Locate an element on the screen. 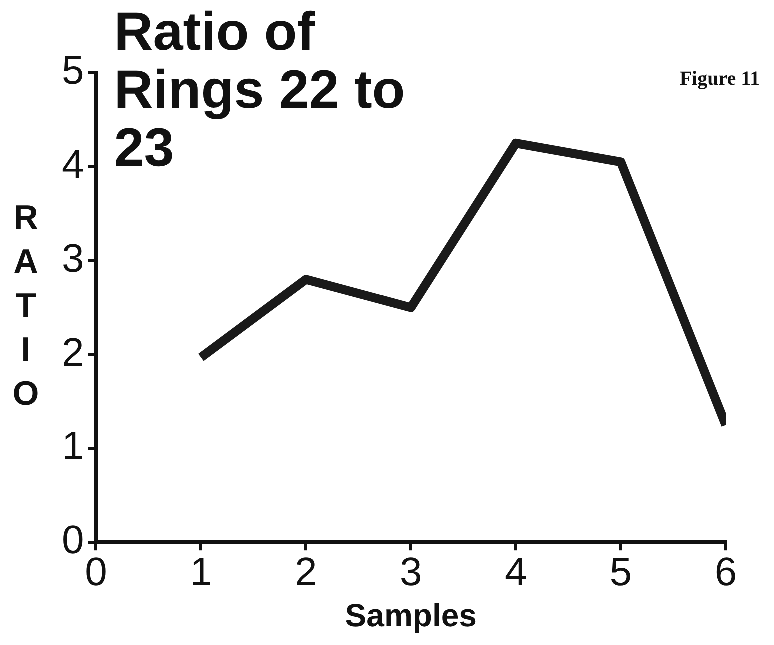 Image resolution: width=774 pixels, height=645 pixels. y-tick-label: 3 is located at coordinates (73, 258).